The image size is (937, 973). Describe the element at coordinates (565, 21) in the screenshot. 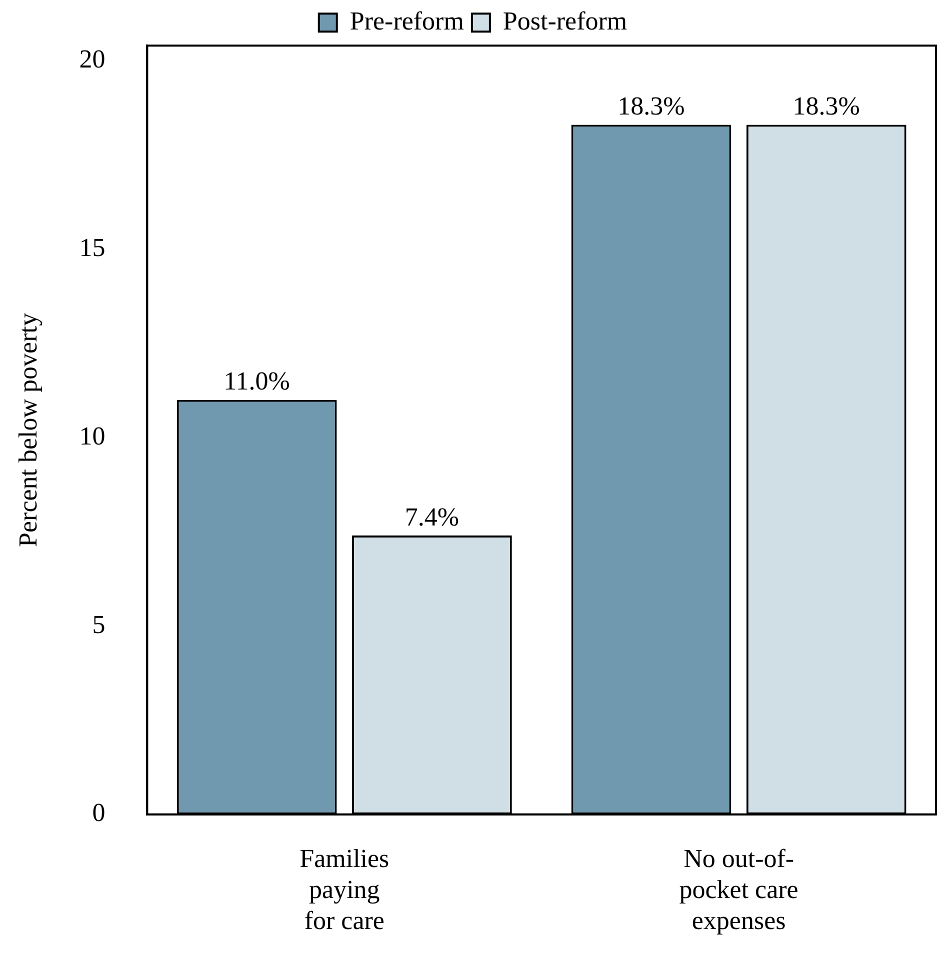

I see `legend-label: Post-reform` at that location.